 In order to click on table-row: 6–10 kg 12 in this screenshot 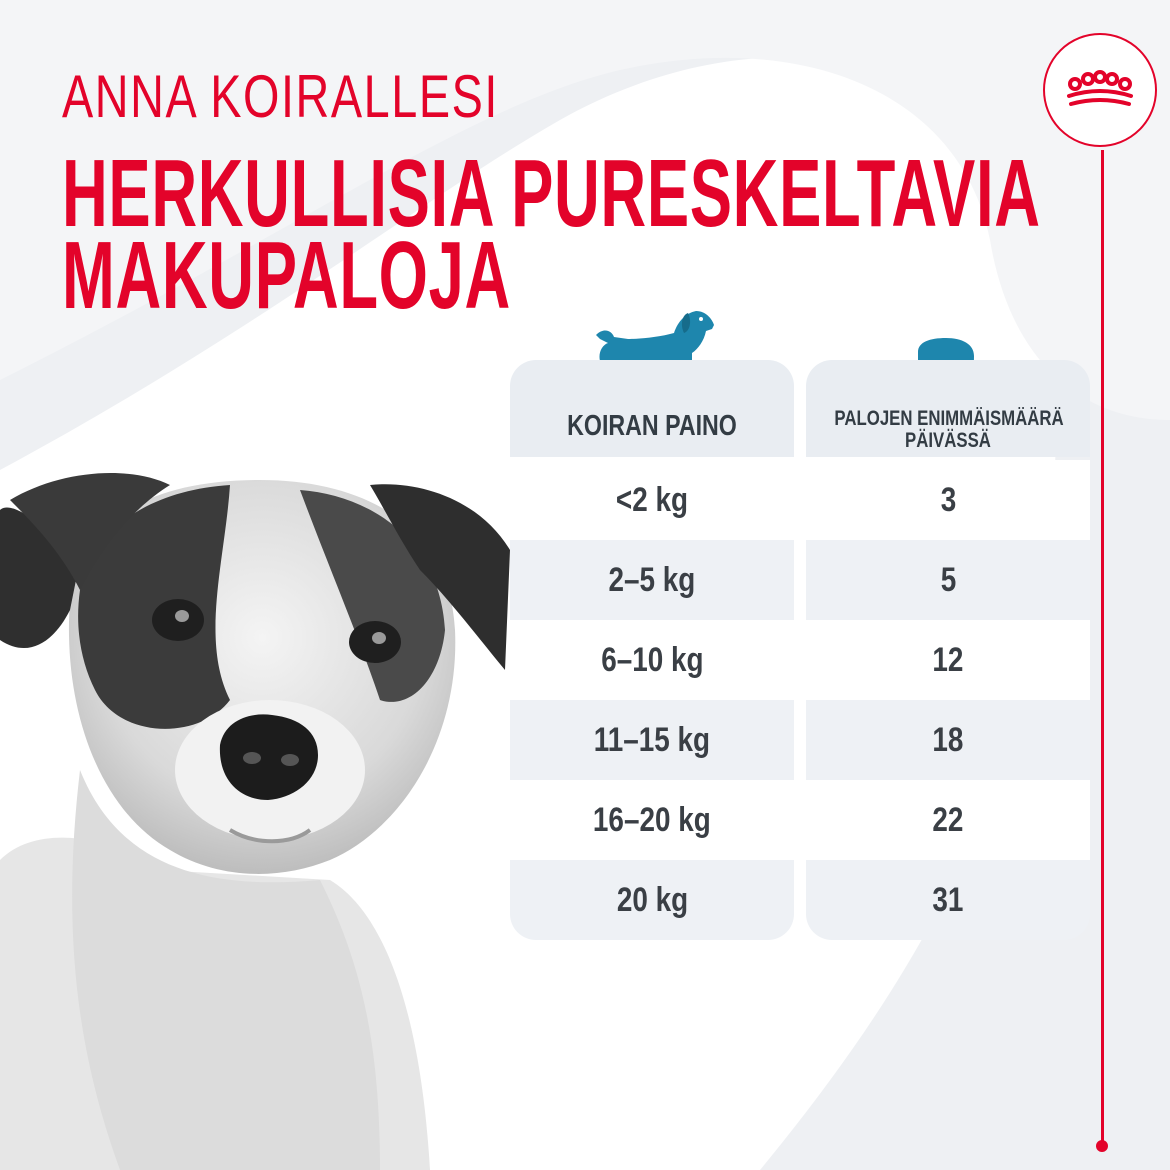, I will do `click(800, 660)`.